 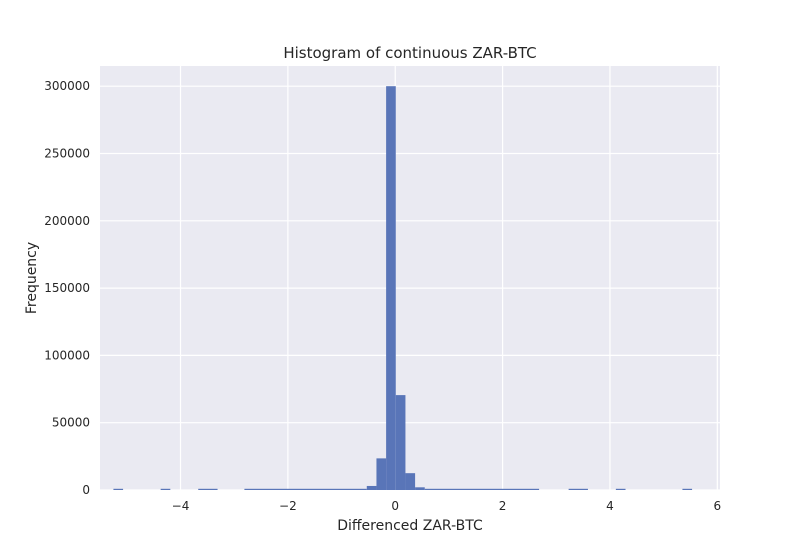 I want to click on y-tick-label: 100000, so click(x=67, y=355).